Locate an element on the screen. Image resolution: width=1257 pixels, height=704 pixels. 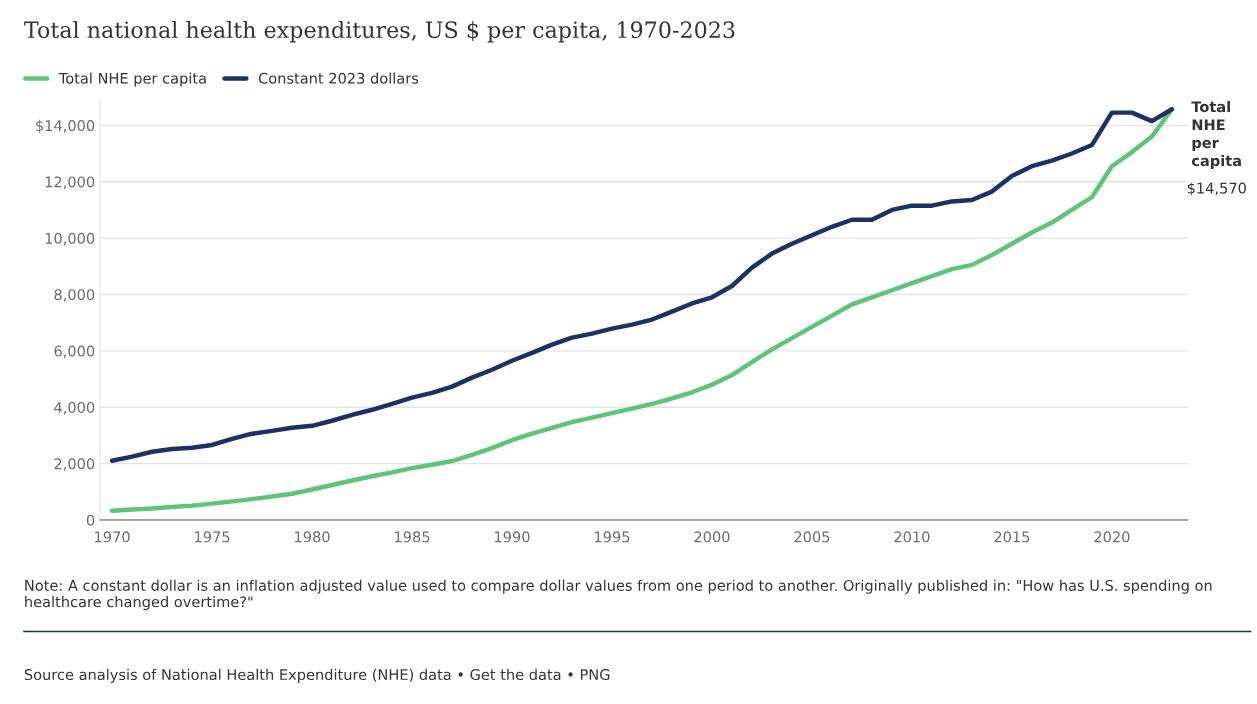
x-tick-label: 1990 is located at coordinates (512, 537).